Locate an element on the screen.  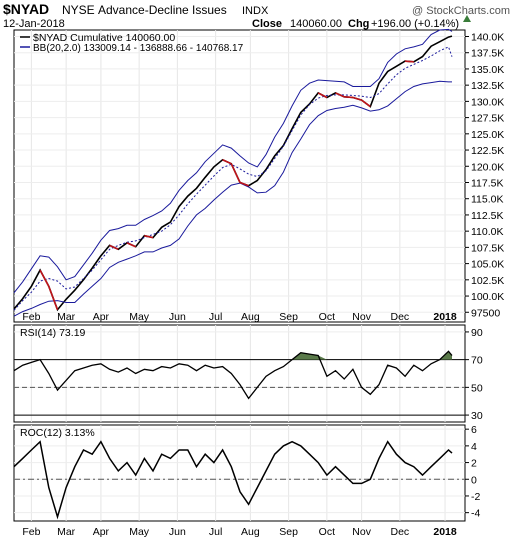
y-tick-label: 135.0K is located at coordinates (487, 70).